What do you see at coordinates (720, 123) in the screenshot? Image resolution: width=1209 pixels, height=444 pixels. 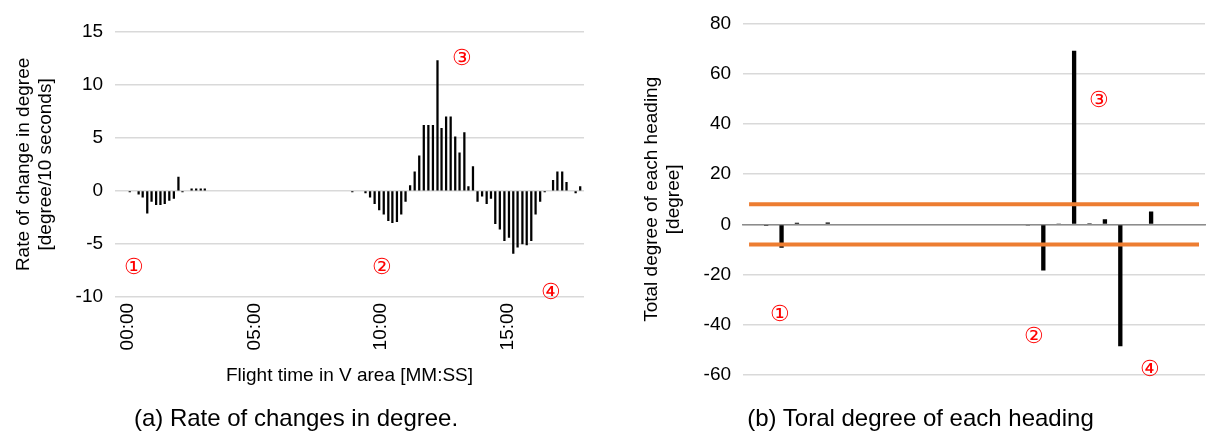 I see `y-tick-label: 40` at bounding box center [720, 123].